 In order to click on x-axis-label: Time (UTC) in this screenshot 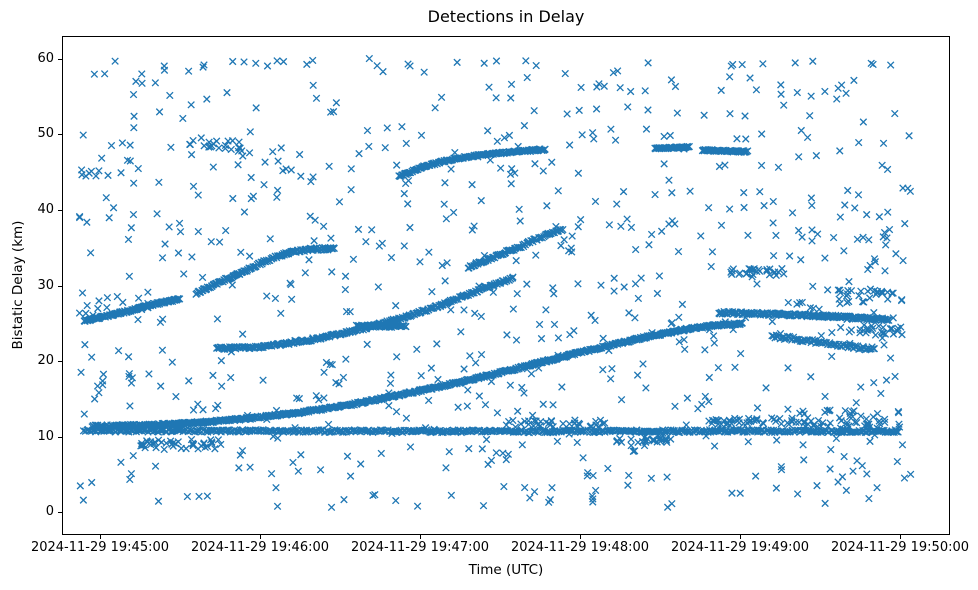, I will do `click(506, 570)`.